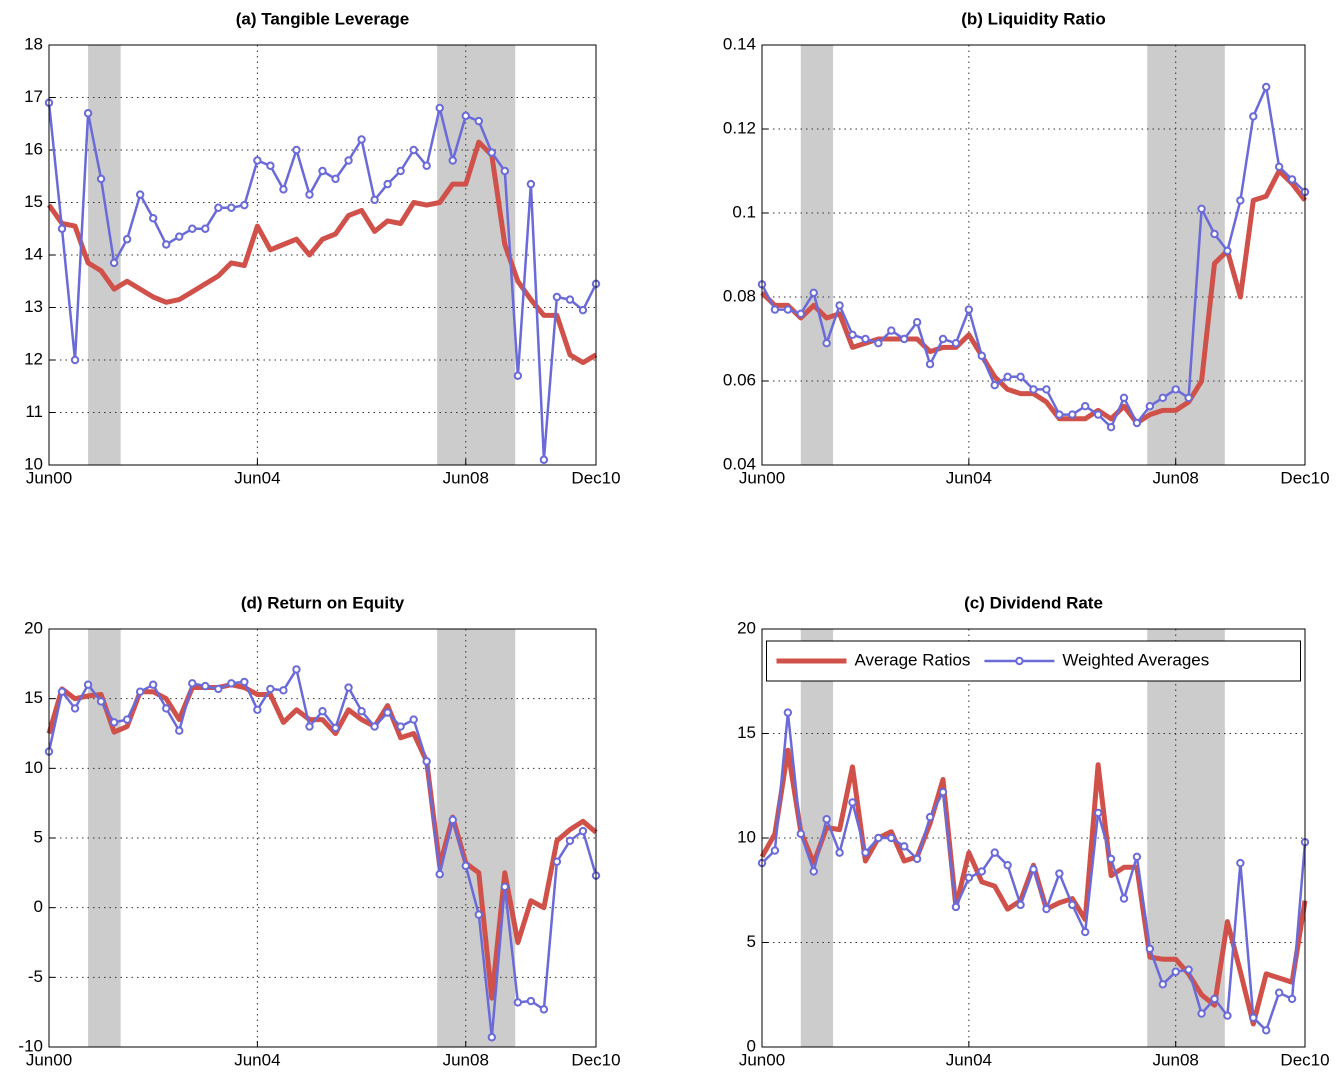  I want to click on y-tick-label: 18, so click(33, 43).